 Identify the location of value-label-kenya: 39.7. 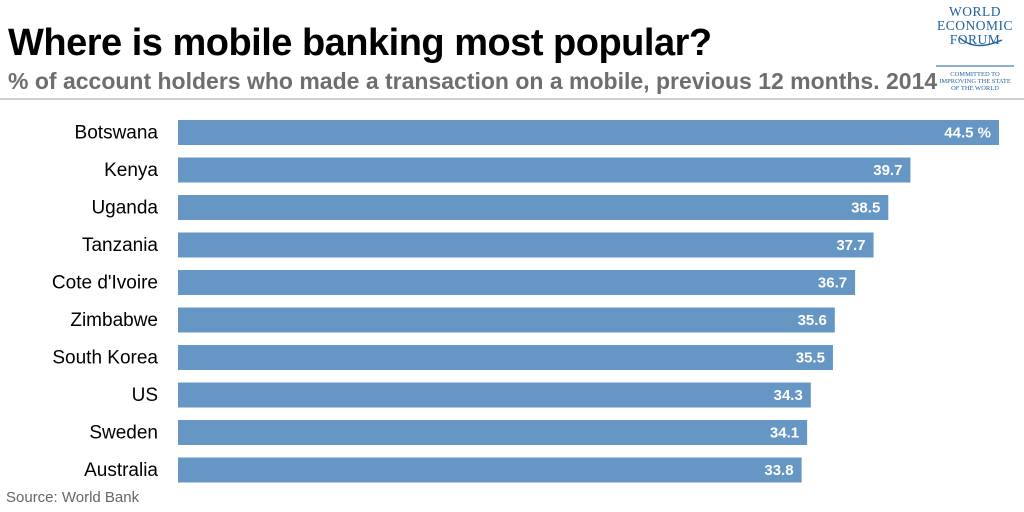
(887, 170).